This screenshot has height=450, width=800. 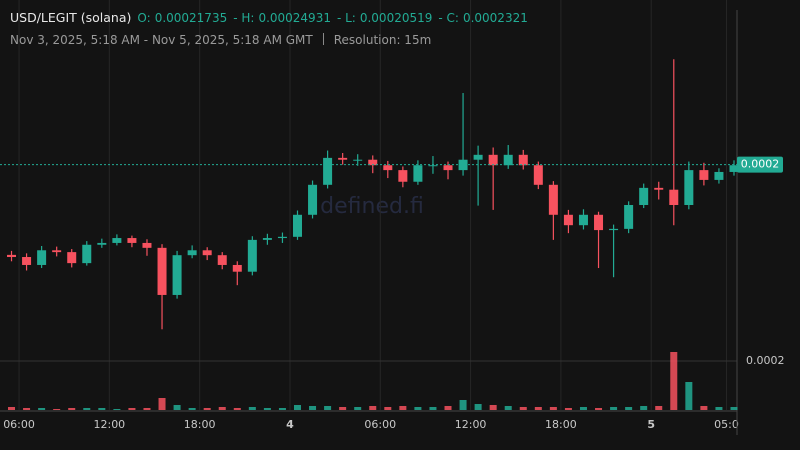 What do you see at coordinates (290, 424) in the screenshot?
I see `x-tick-label: 4` at bounding box center [290, 424].